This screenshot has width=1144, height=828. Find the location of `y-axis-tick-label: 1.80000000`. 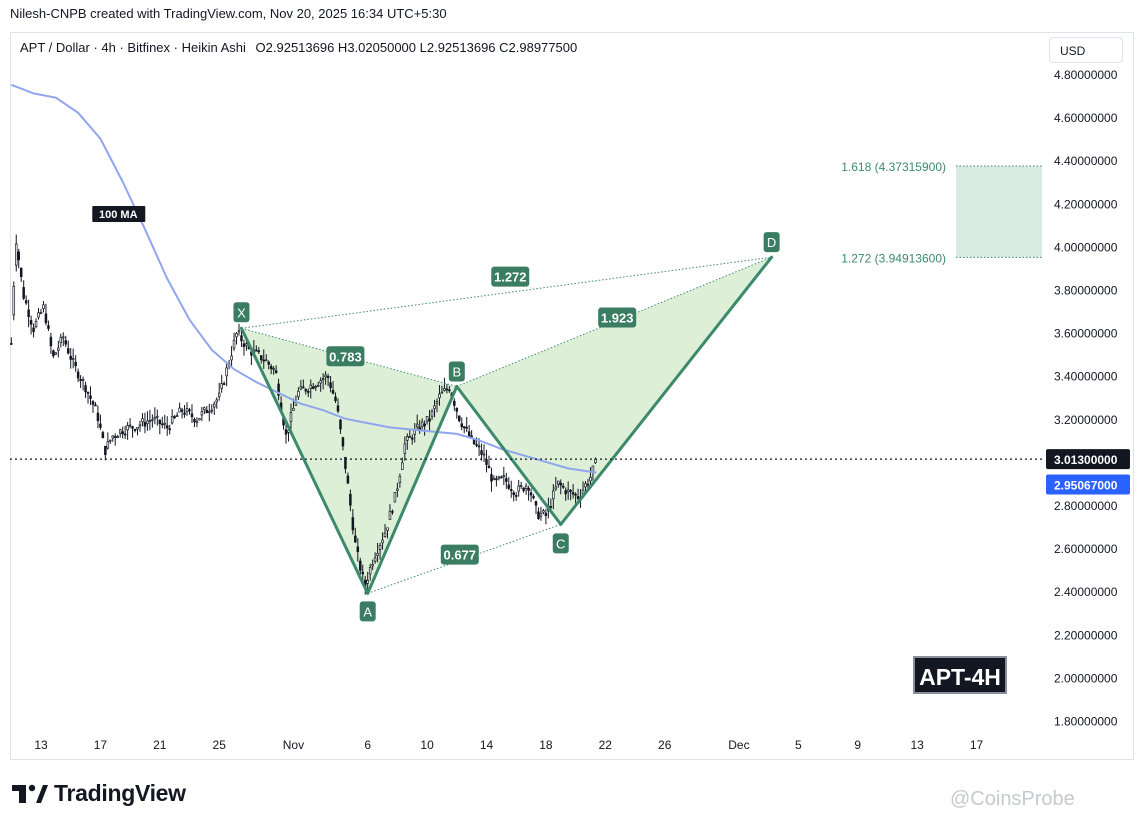

y-axis-tick-label: 1.80000000 is located at coordinates (1086, 722).